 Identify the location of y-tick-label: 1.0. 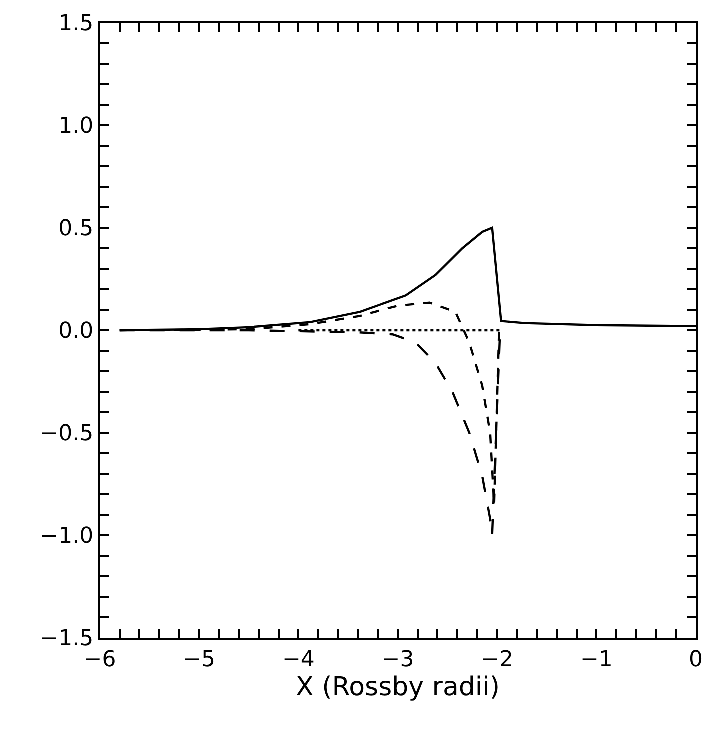
(76, 127).